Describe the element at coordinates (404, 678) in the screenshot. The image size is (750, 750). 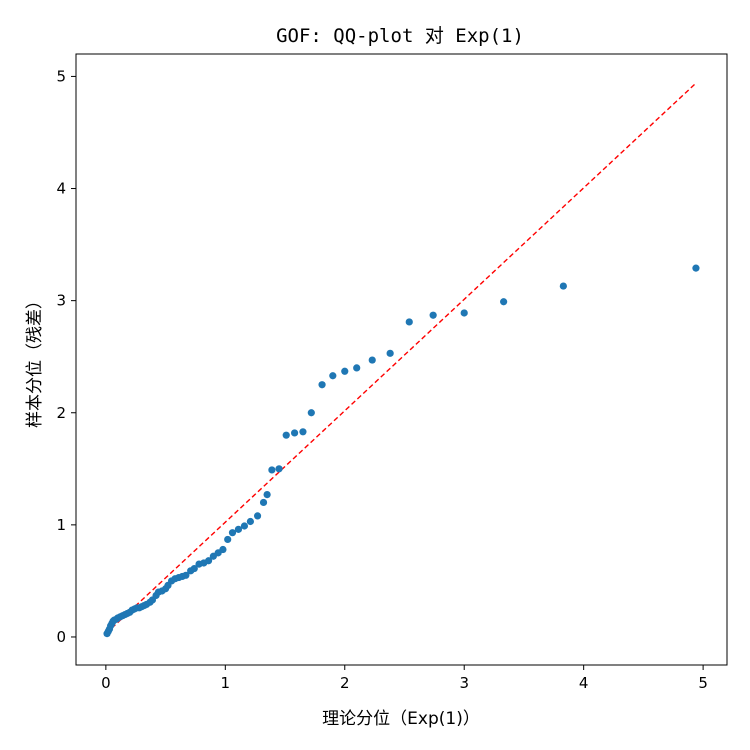
I see `x-axis-ticks: 0 1 2 3 4 5` at that location.